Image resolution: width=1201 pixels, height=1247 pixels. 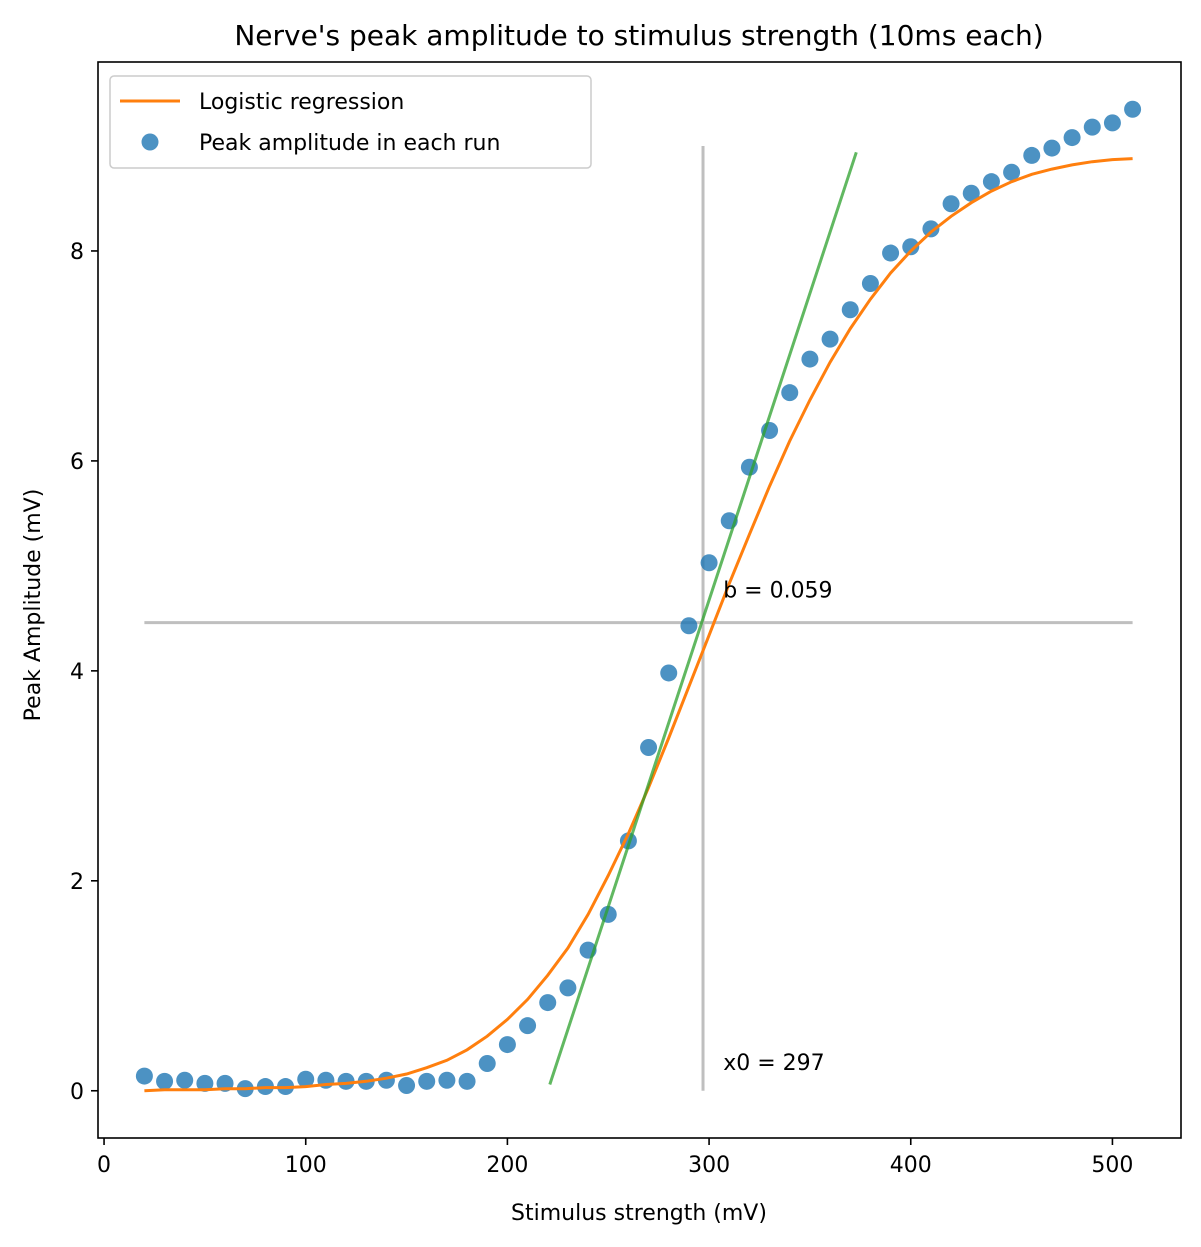 I want to click on x-tick-label: 500, so click(x=1112, y=1165).